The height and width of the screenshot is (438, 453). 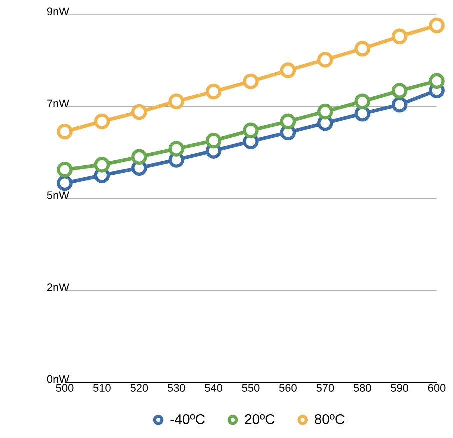 What do you see at coordinates (65, 388) in the screenshot?
I see `x-tick-label: 500` at bounding box center [65, 388].